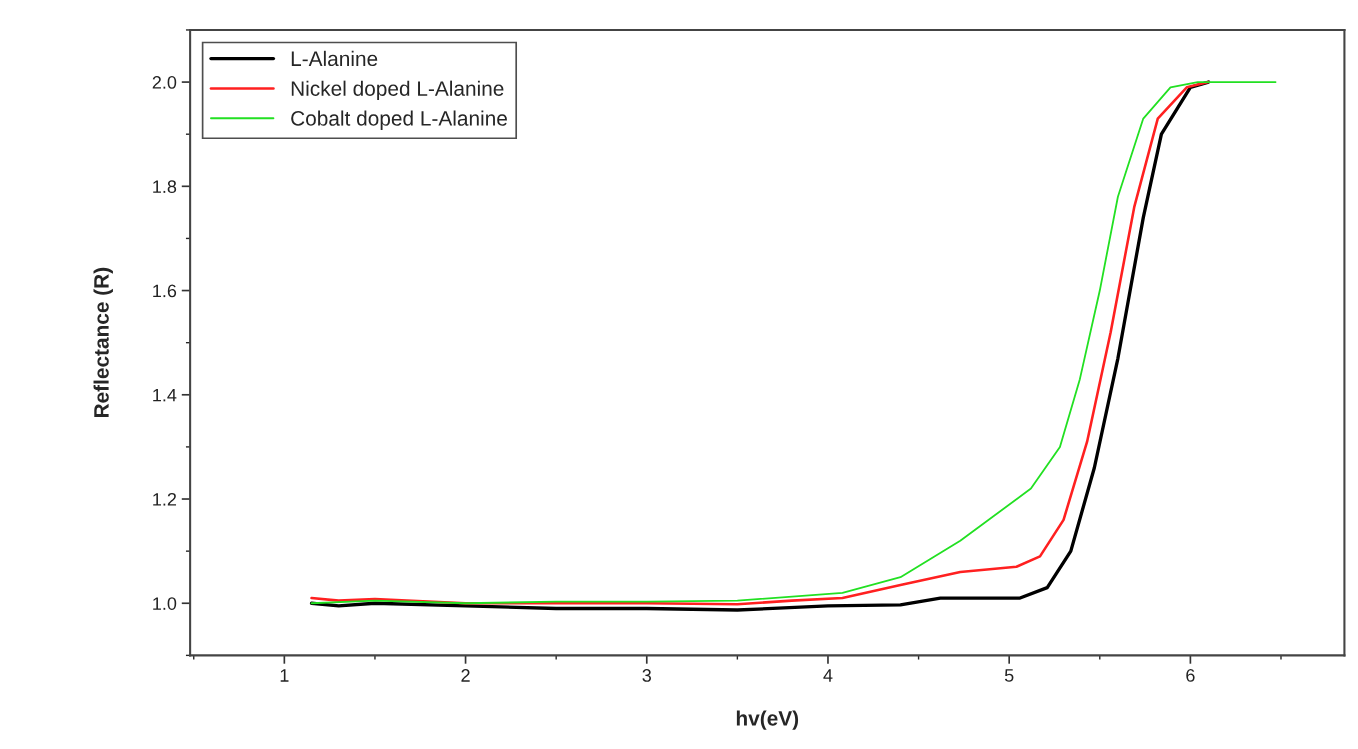 This screenshot has width=1358, height=749. What do you see at coordinates (165, 187) in the screenshot?
I see `y-tick-label: 1.8` at bounding box center [165, 187].